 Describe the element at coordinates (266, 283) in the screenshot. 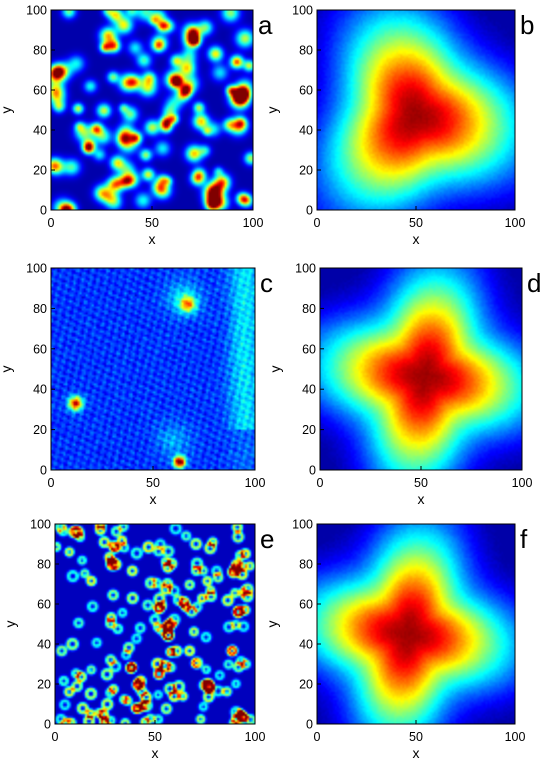

I see `panel-letter: c` at that location.